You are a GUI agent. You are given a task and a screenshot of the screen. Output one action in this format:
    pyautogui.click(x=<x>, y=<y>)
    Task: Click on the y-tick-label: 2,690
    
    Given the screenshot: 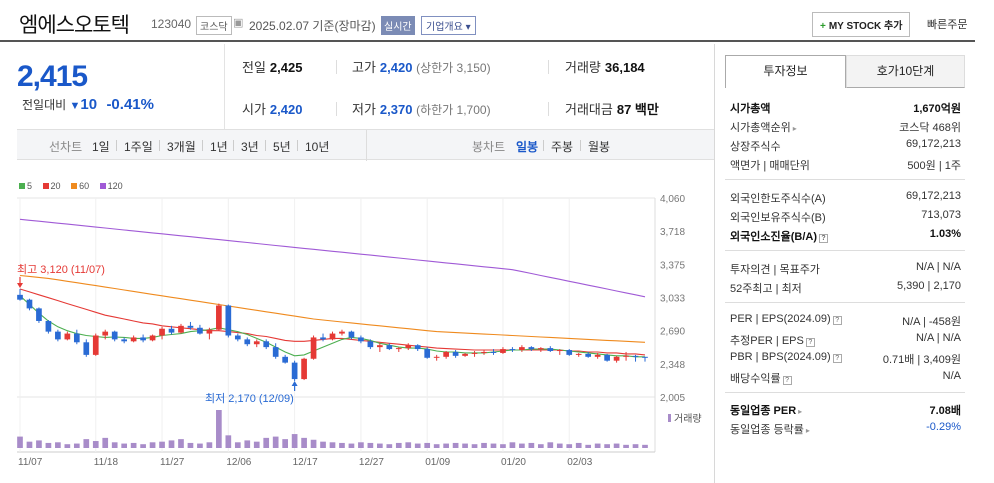 What is the action you would take?
    pyautogui.click(x=672, y=332)
    